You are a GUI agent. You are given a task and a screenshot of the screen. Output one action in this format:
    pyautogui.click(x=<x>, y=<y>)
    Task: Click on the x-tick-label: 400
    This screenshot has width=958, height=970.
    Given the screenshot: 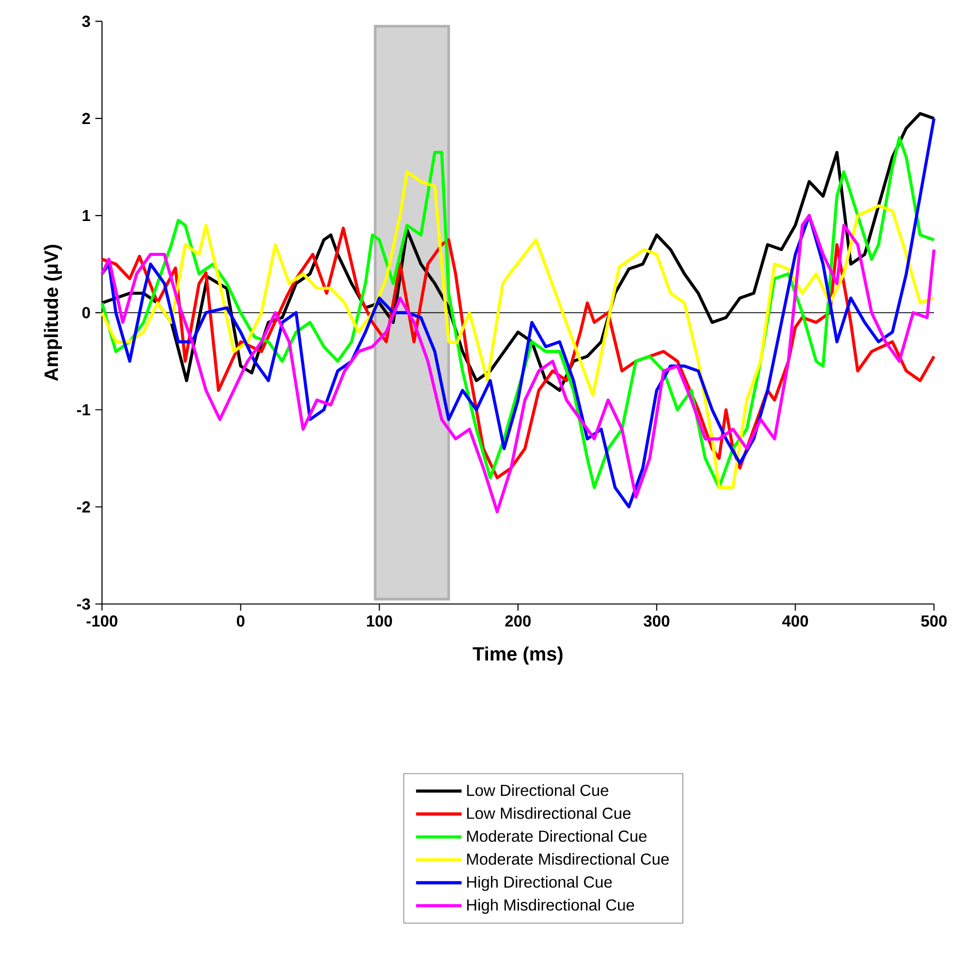 What is the action you would take?
    pyautogui.click(x=795, y=621)
    